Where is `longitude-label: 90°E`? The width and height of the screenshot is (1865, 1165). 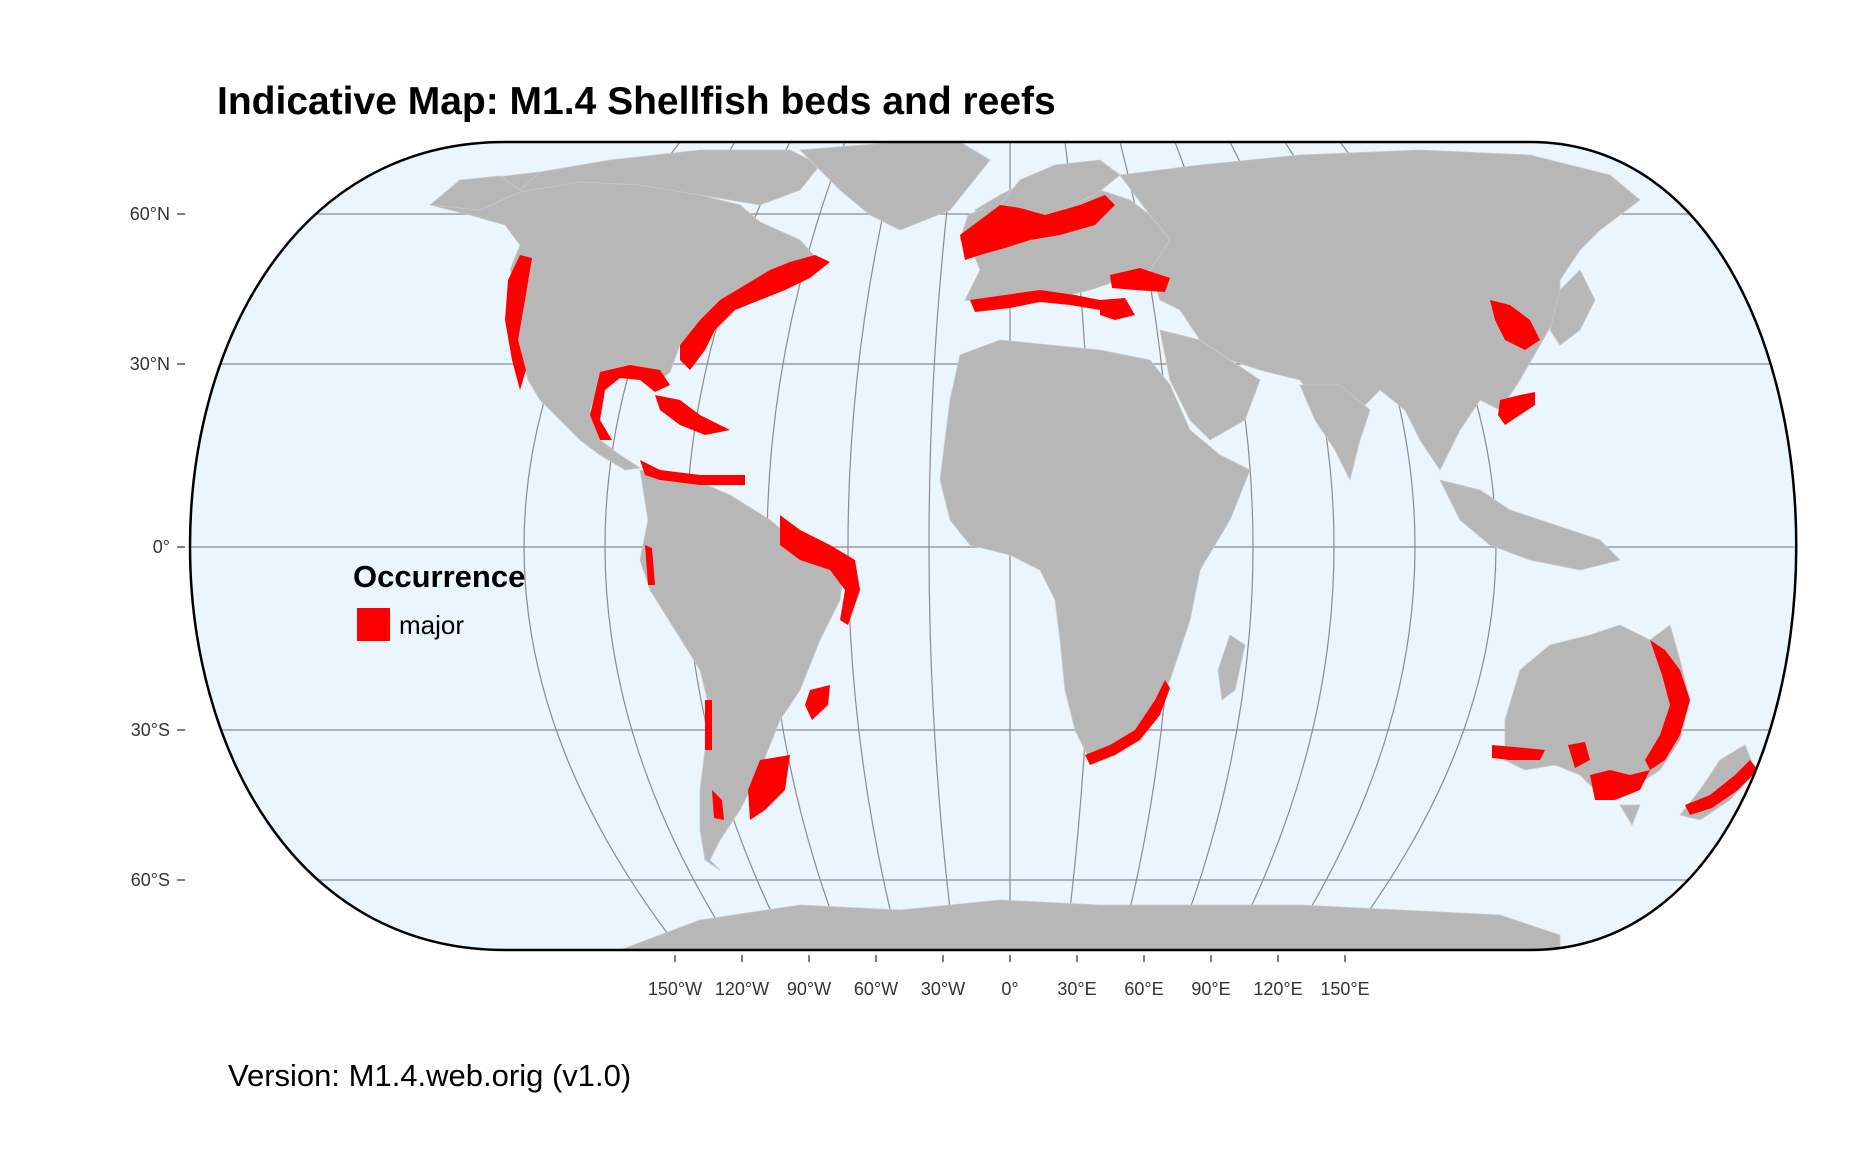
longitude-label: 90°E is located at coordinates (1210, 989).